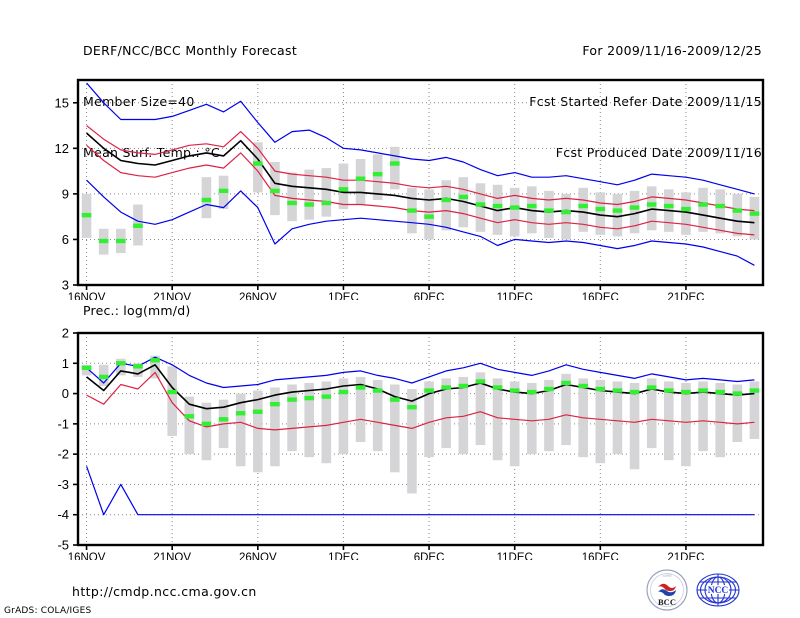 This screenshot has height=618, width=800. What do you see at coordinates (645, 101) in the screenshot?
I see `forecast-started-date: Fcst Started Refer Date 2009/11/15` at bounding box center [645, 101].